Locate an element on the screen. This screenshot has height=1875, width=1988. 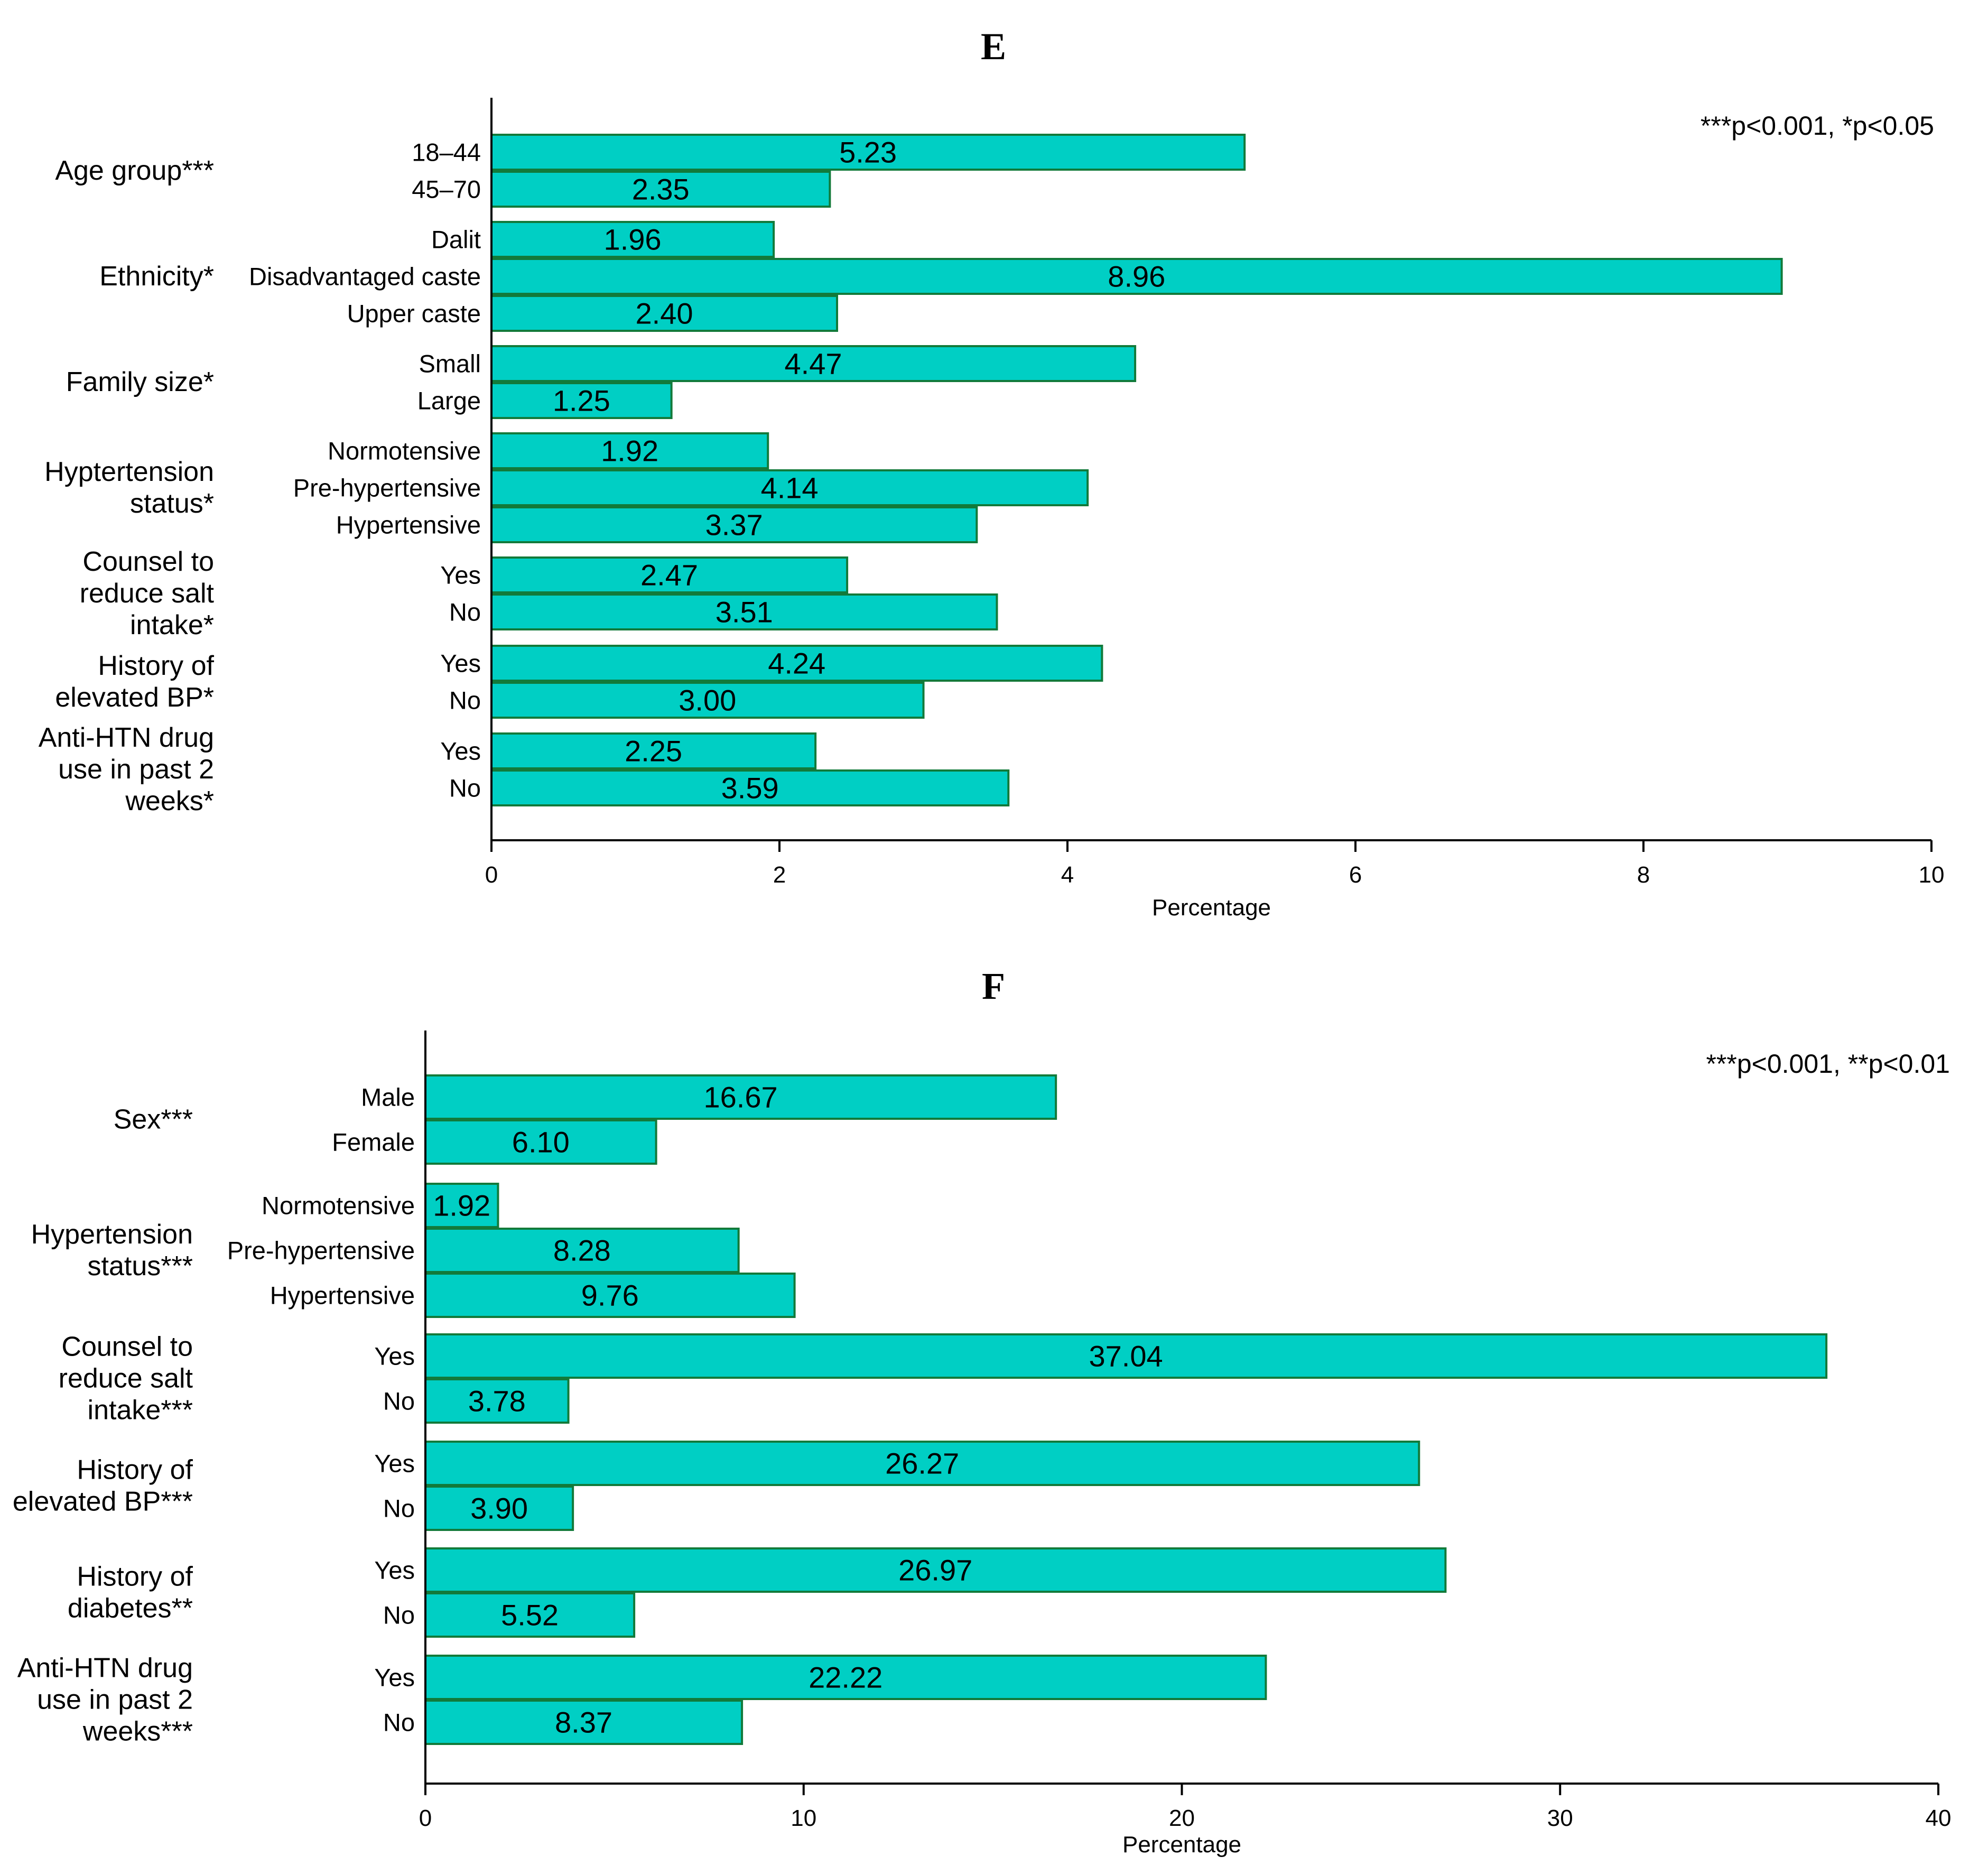
category-label: Upper caste is located at coordinates (414, 314).